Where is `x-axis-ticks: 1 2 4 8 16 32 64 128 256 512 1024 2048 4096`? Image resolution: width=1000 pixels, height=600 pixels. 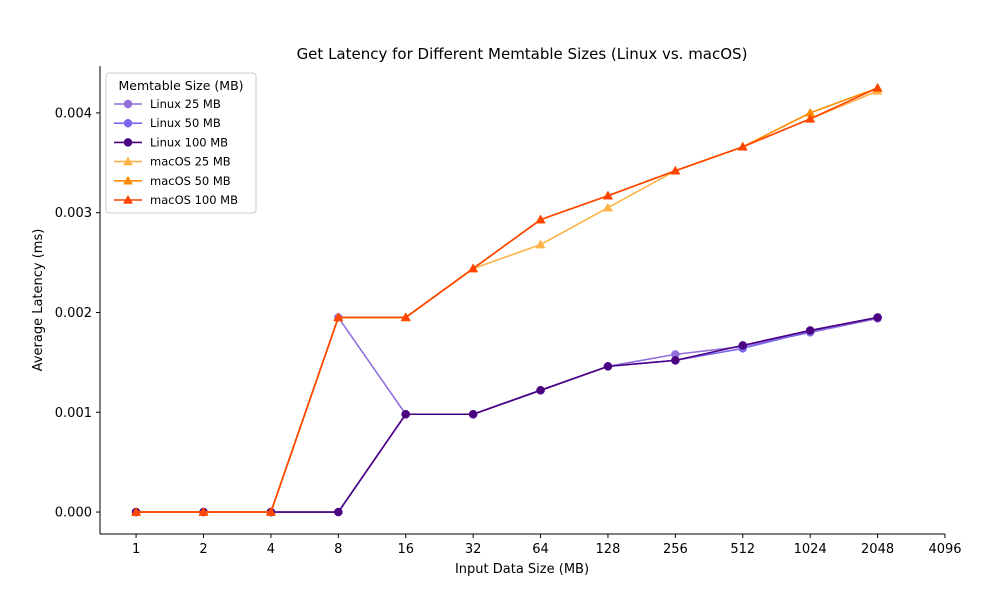 x-axis-ticks: 1 2 4 8 16 32 64 128 256 512 1024 2048 4096 is located at coordinates (547, 545).